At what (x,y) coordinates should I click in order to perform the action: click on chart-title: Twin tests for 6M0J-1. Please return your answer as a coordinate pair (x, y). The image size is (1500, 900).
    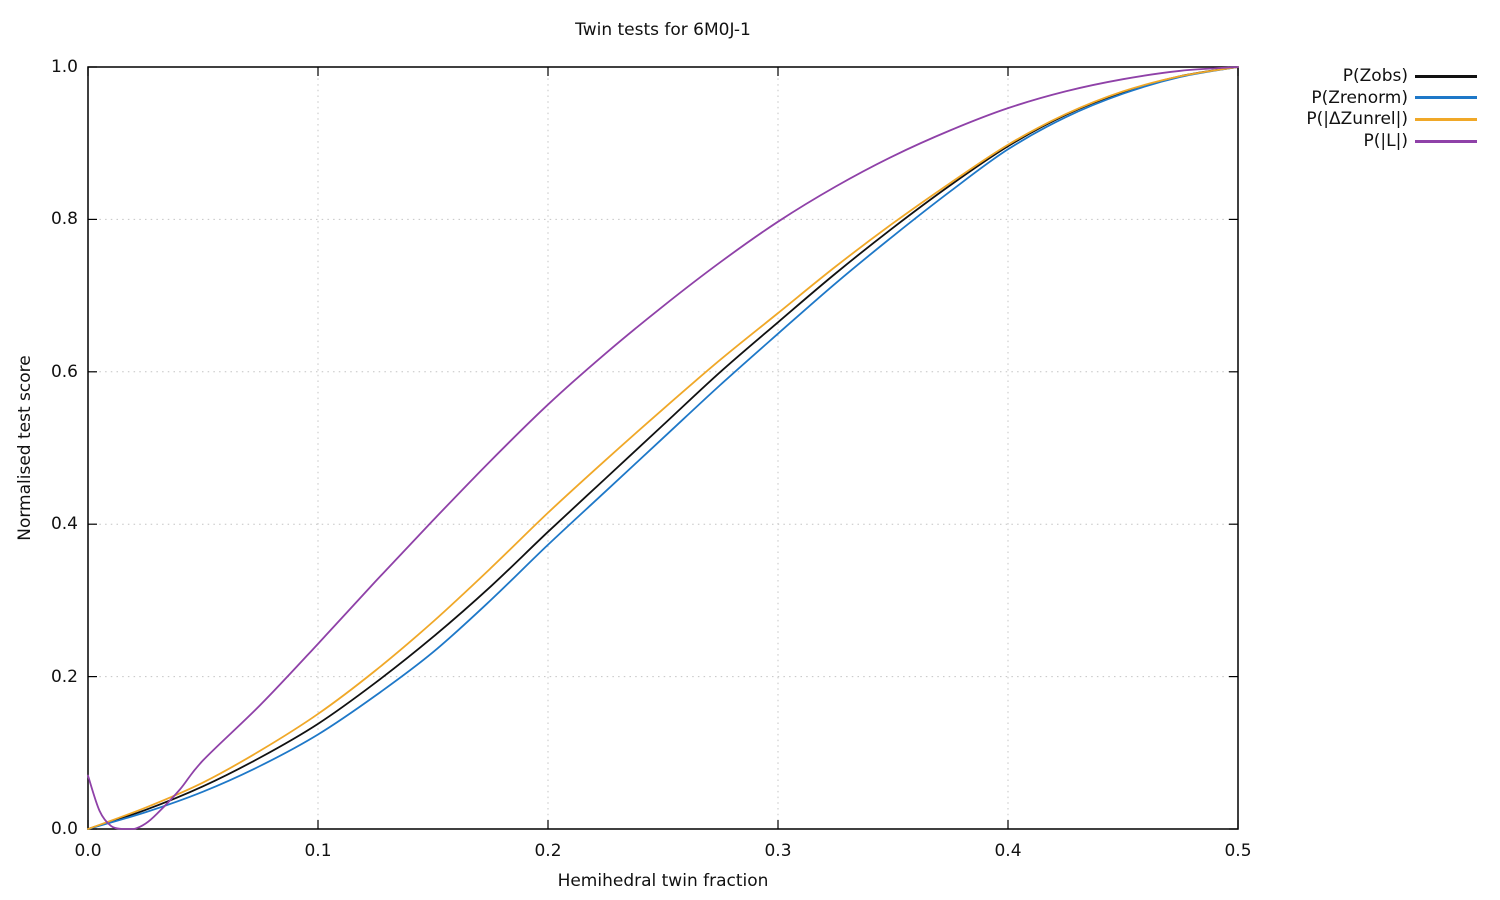
    Looking at the image, I should click on (663, 30).